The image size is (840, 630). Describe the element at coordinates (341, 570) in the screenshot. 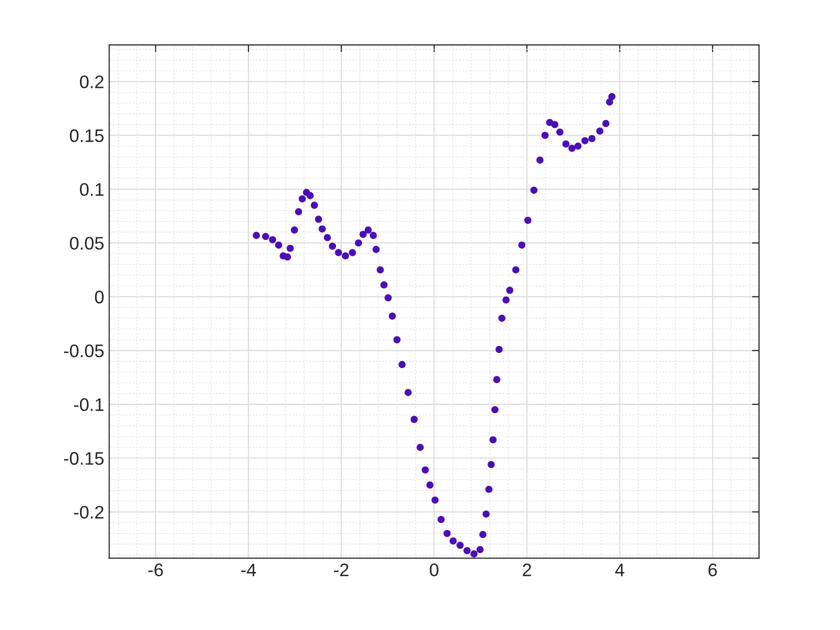

I see `x-tick-label: -2` at that location.